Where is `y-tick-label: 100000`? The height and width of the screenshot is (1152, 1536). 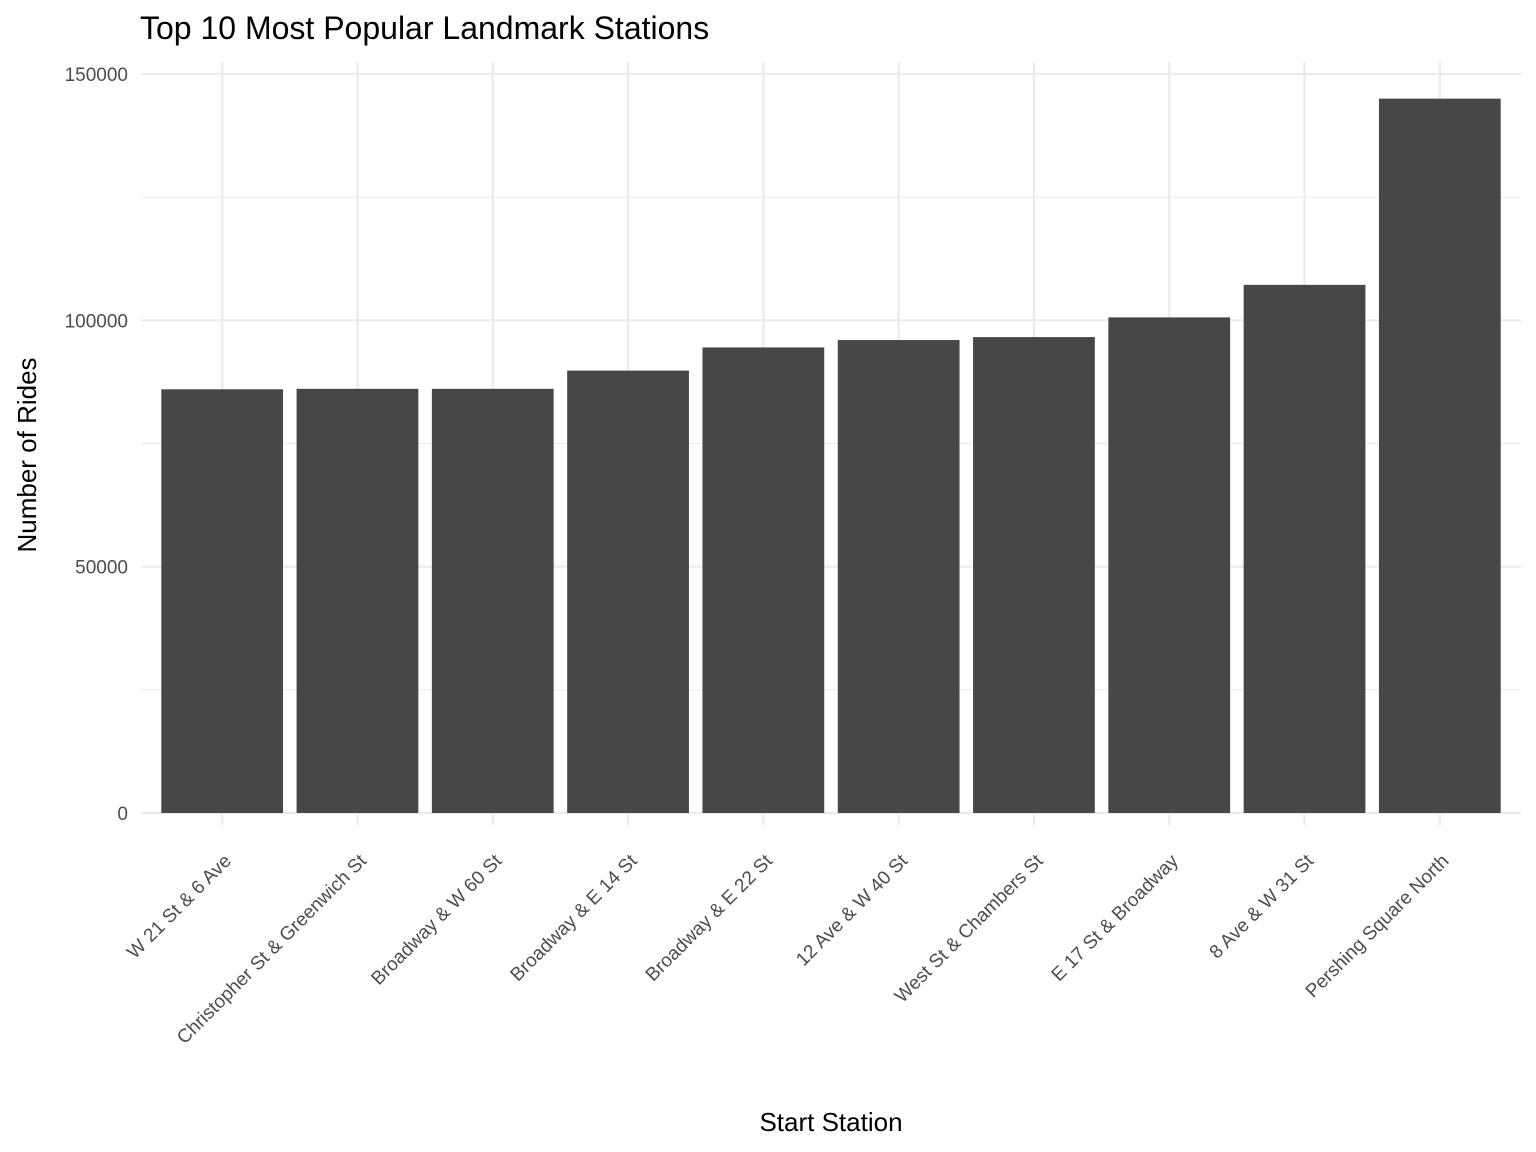 y-tick-label: 100000 is located at coordinates (96, 321).